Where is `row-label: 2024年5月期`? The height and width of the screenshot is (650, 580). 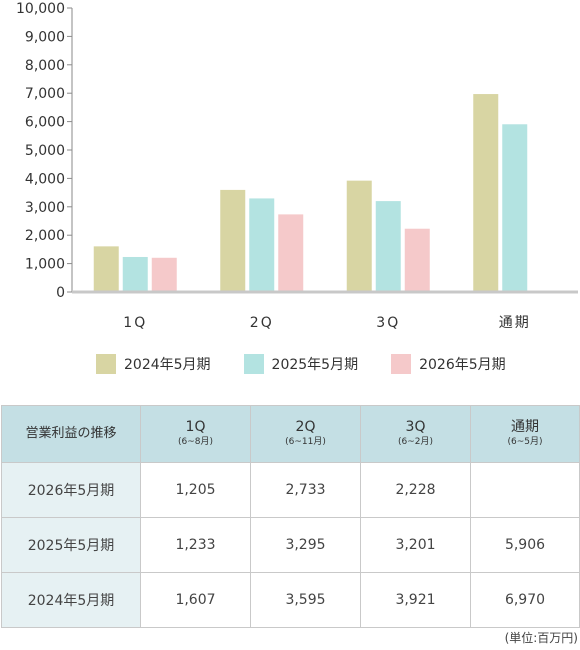
row-label: 2024年5月期 is located at coordinates (71, 600).